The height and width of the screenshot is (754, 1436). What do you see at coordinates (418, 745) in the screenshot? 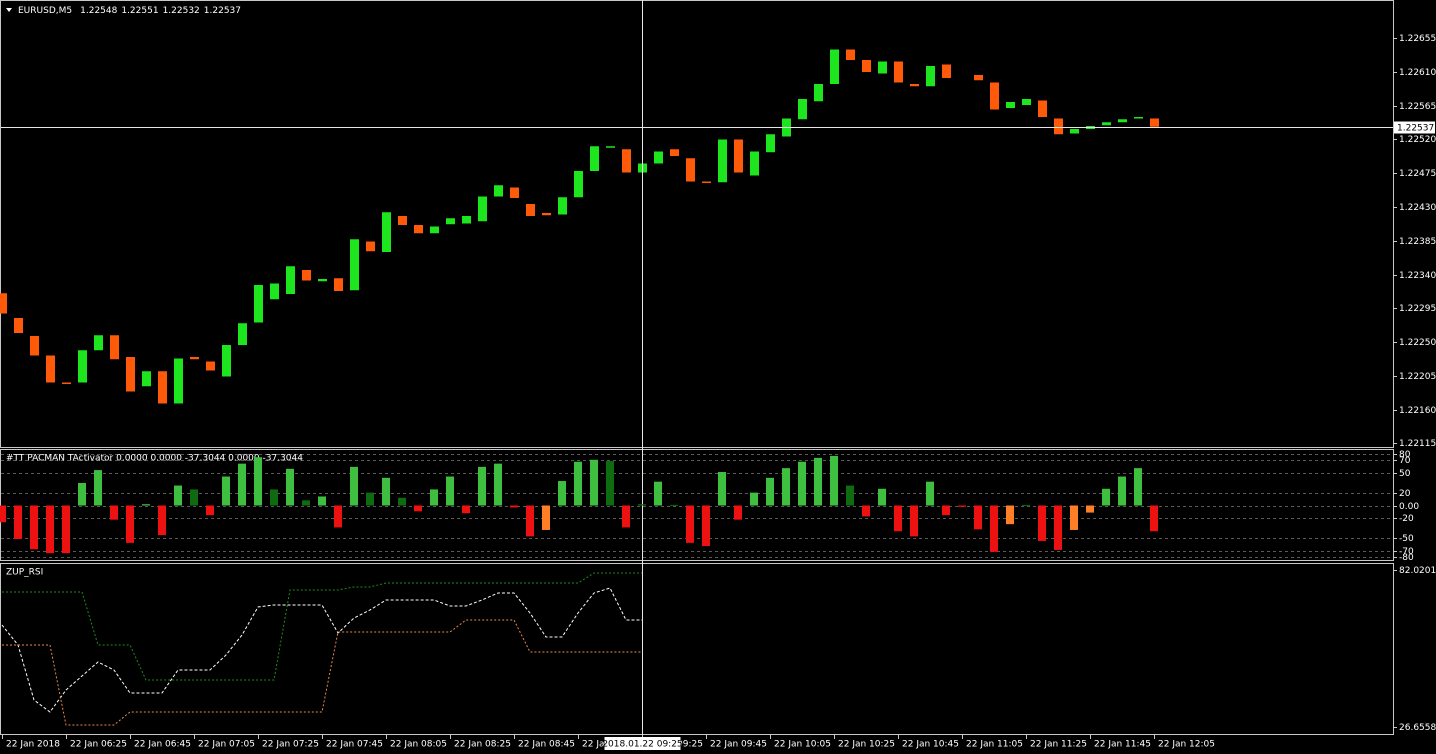
I see `x-tick-label: 22 Jan 08:05` at bounding box center [418, 745].